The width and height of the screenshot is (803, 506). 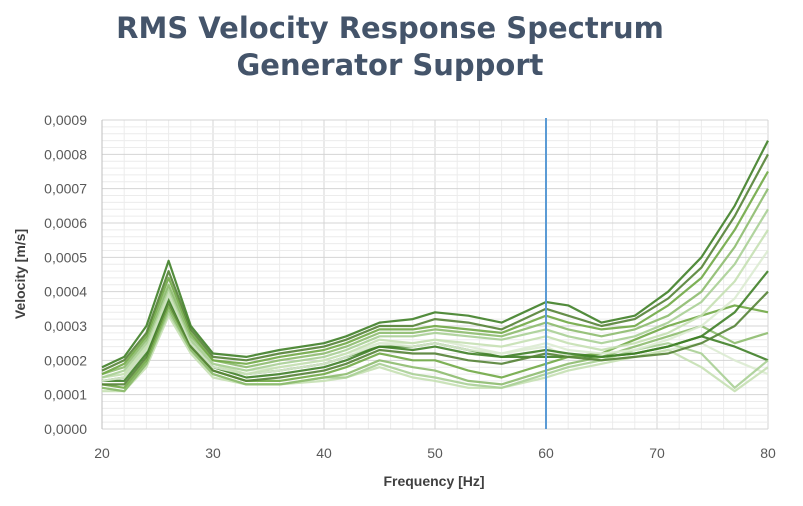 I want to click on x-tick-labels: 20 30 40 50 60 70 80, so click(x=435, y=453).